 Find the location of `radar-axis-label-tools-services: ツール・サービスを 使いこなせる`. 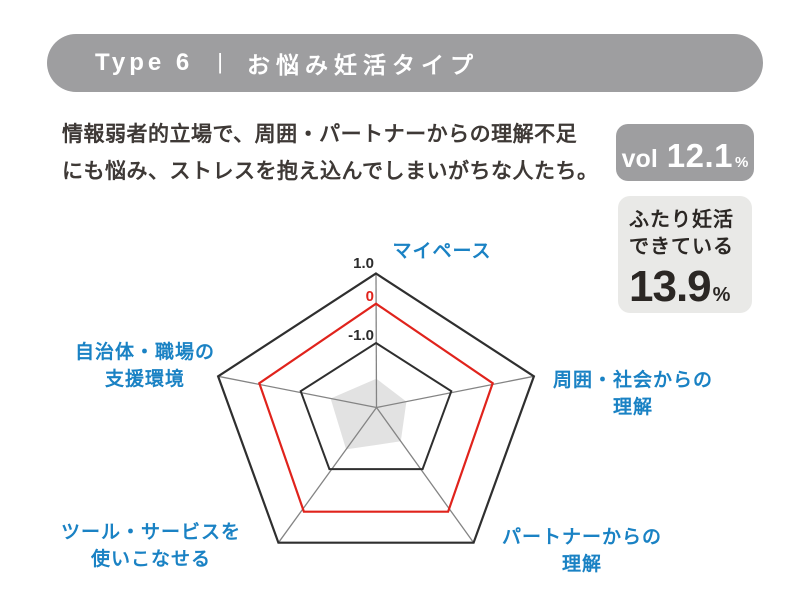

radar-axis-label-tools-services: ツール・サービスを 使いこなせる is located at coordinates (150, 546).